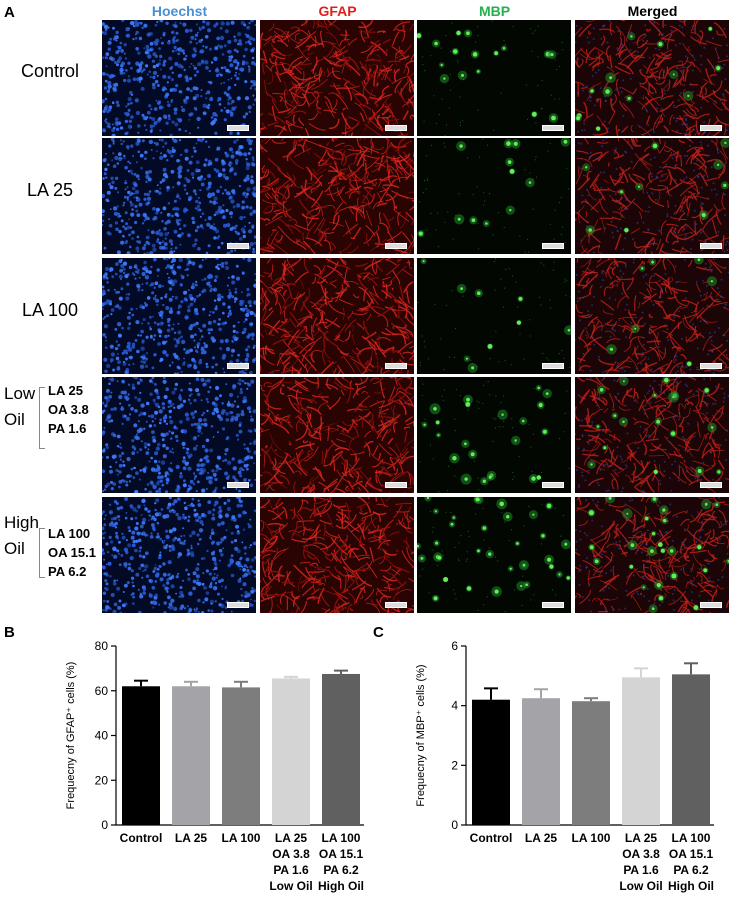 This screenshot has height=906, width=743. I want to click on micrograph-high-oil-mbp, so click(494, 555).